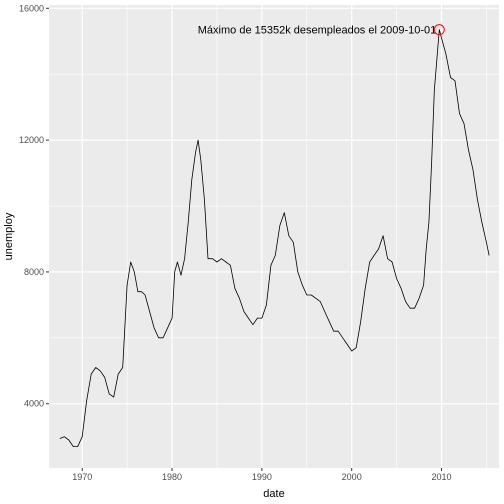 The image size is (504, 504). I want to click on y-tick-label: 16000, so click(31, 8).